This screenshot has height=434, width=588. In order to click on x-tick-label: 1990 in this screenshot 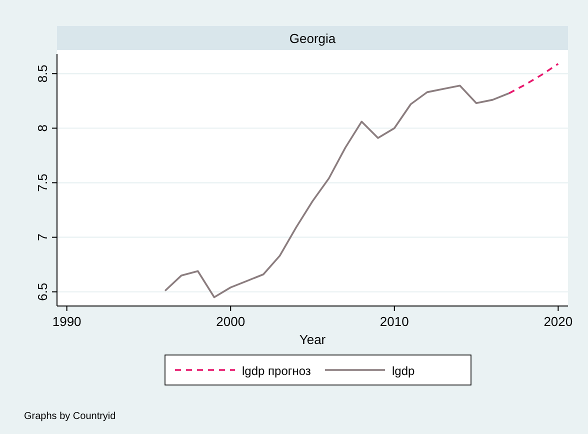, I will do `click(67, 321)`.